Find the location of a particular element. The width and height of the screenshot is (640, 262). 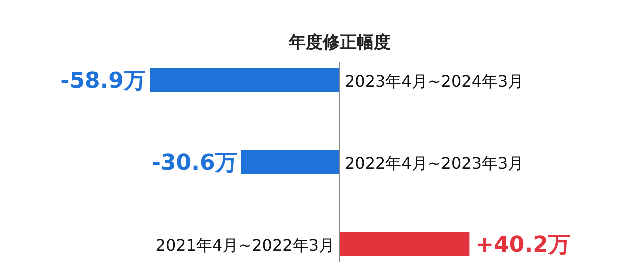

y-tick-label: 2022年4月~2023年3月 is located at coordinates (434, 163).